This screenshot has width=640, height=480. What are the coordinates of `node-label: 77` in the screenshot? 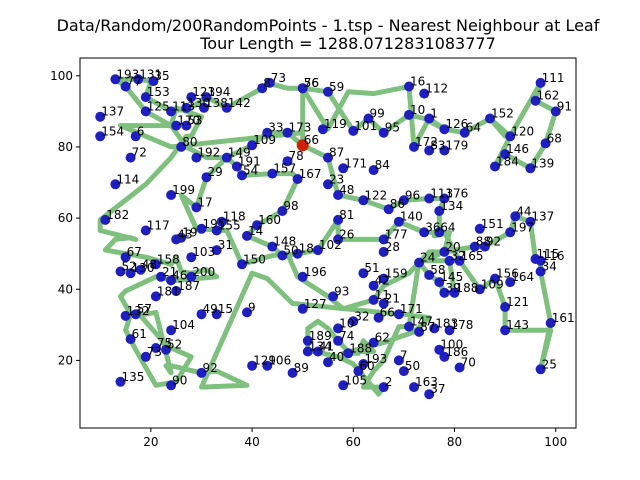 It's located at (134, 82).